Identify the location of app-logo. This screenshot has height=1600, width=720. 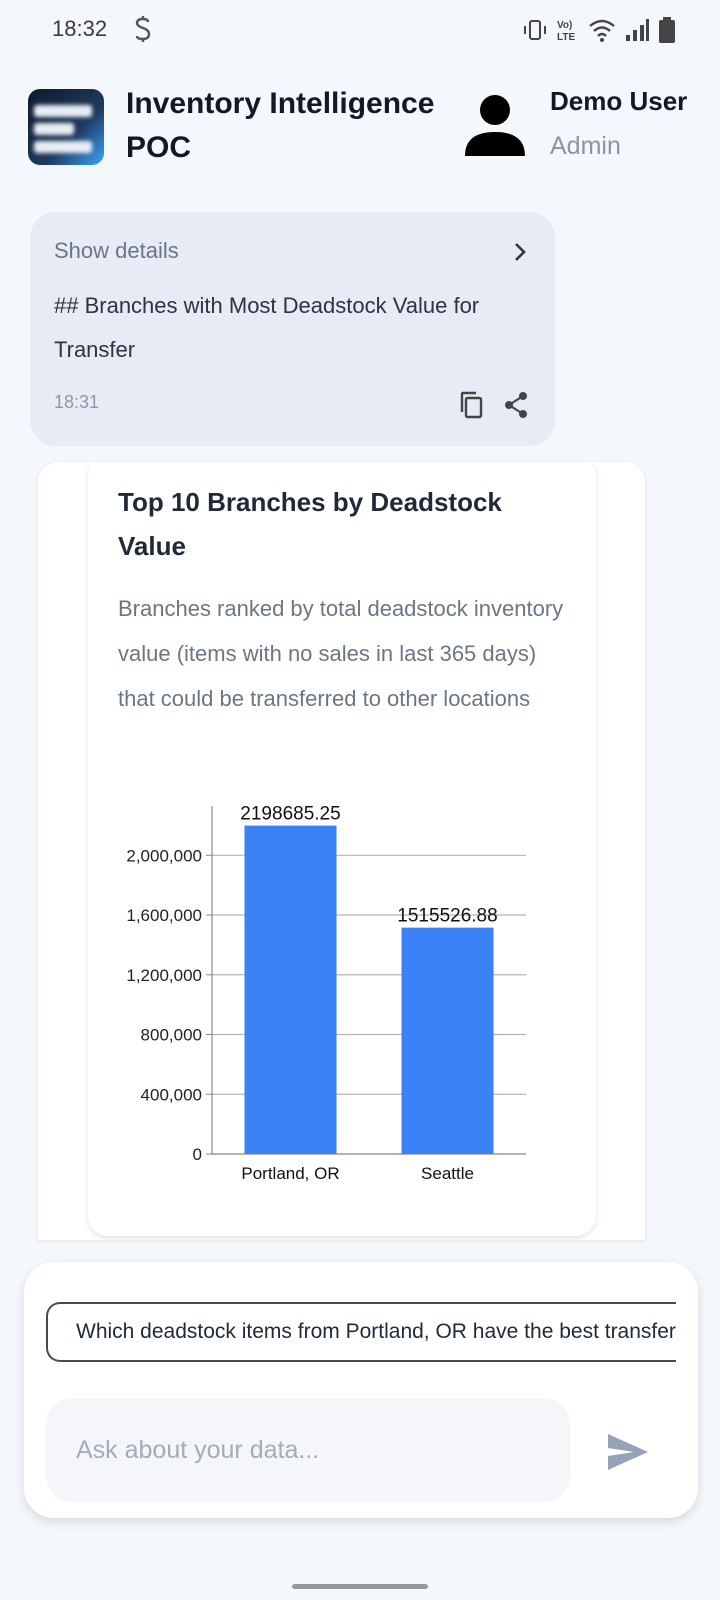
(66, 127).